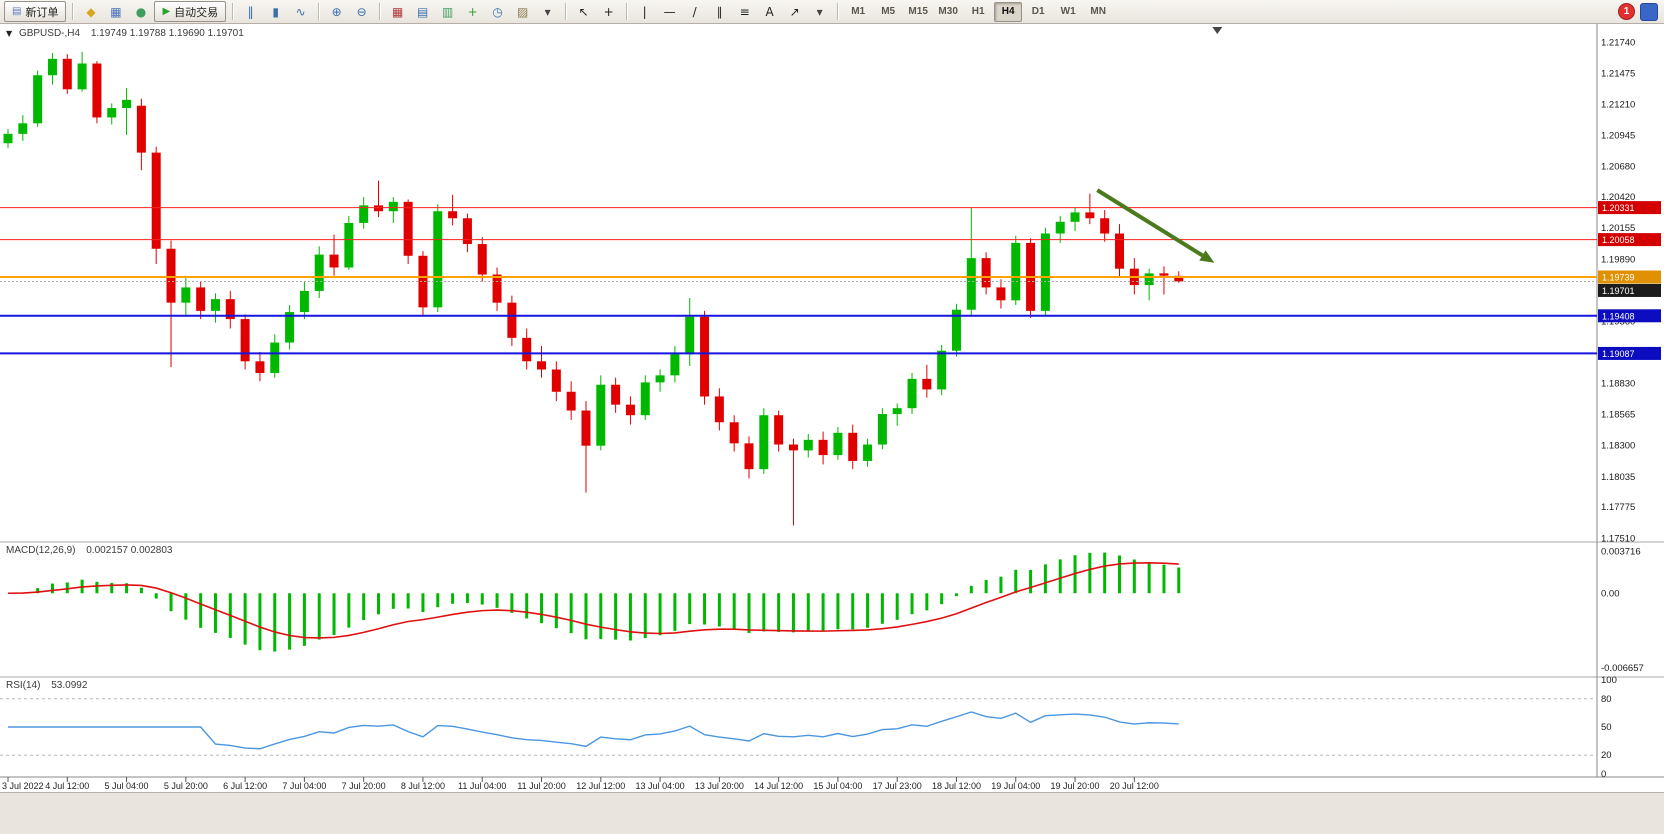 This screenshot has height=834, width=1664. I want to click on time-axis-label: 12 Jul 12:00, so click(600, 786).